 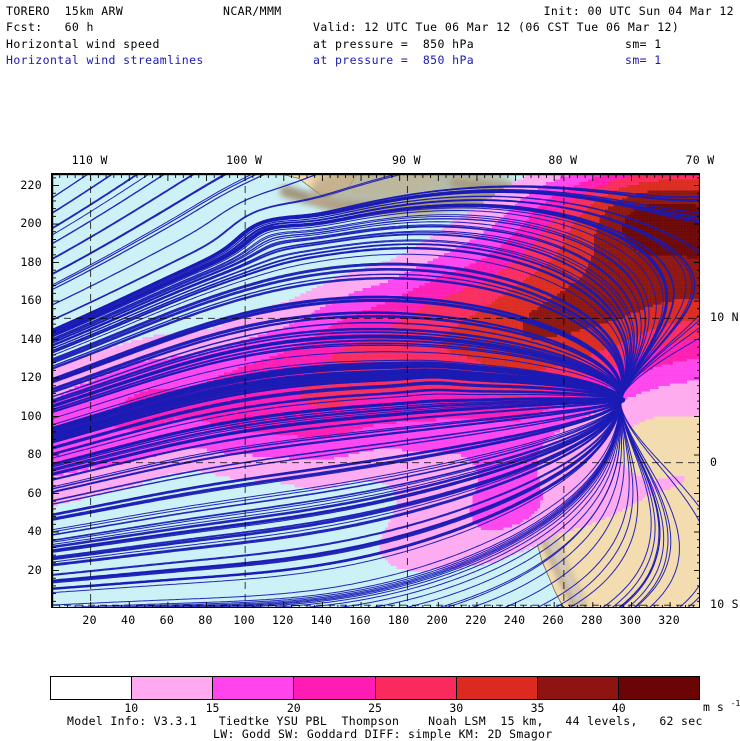 What do you see at coordinates (105, 60) in the screenshot?
I see `field-2-name: Horizontal wind streamlines` at bounding box center [105, 60].